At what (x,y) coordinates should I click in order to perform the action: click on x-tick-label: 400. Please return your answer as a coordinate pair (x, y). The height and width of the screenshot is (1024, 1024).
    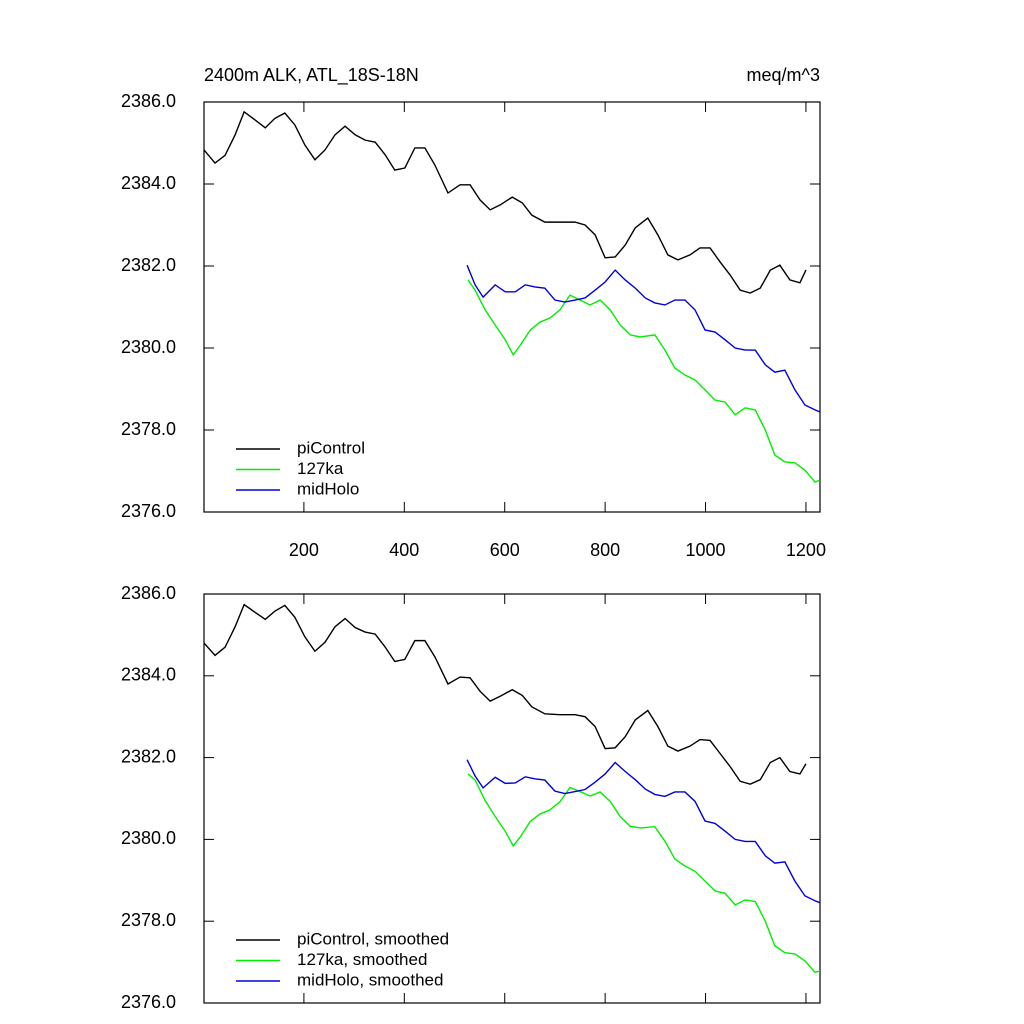
    Looking at the image, I should click on (404, 550).